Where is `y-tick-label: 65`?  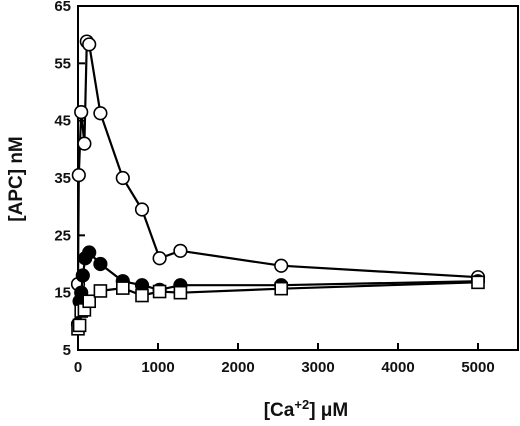 y-tick-label: 65 is located at coordinates (62, 7).